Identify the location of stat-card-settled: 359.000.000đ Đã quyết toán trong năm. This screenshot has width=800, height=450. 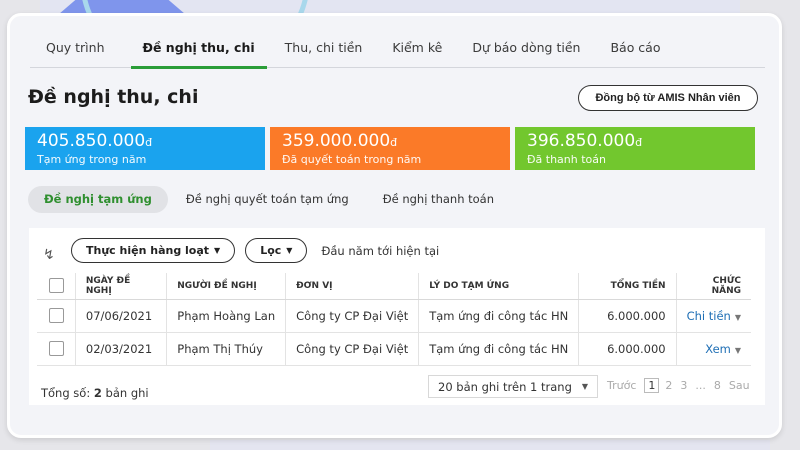
(390, 148).